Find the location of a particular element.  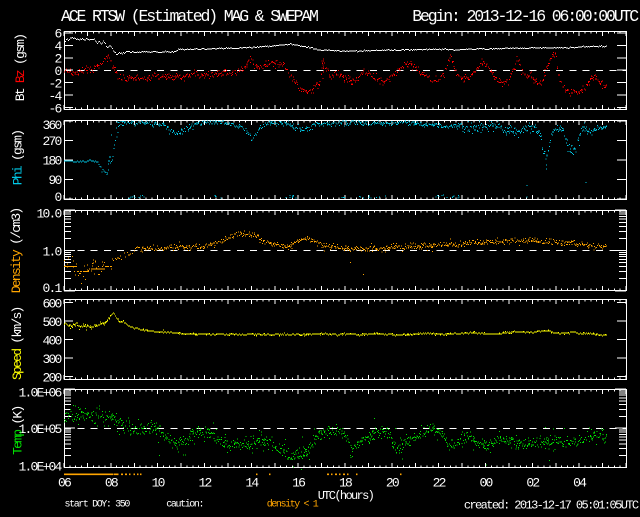

svg-text: Bt Bz (gsm) is located at coordinates (20, 68).